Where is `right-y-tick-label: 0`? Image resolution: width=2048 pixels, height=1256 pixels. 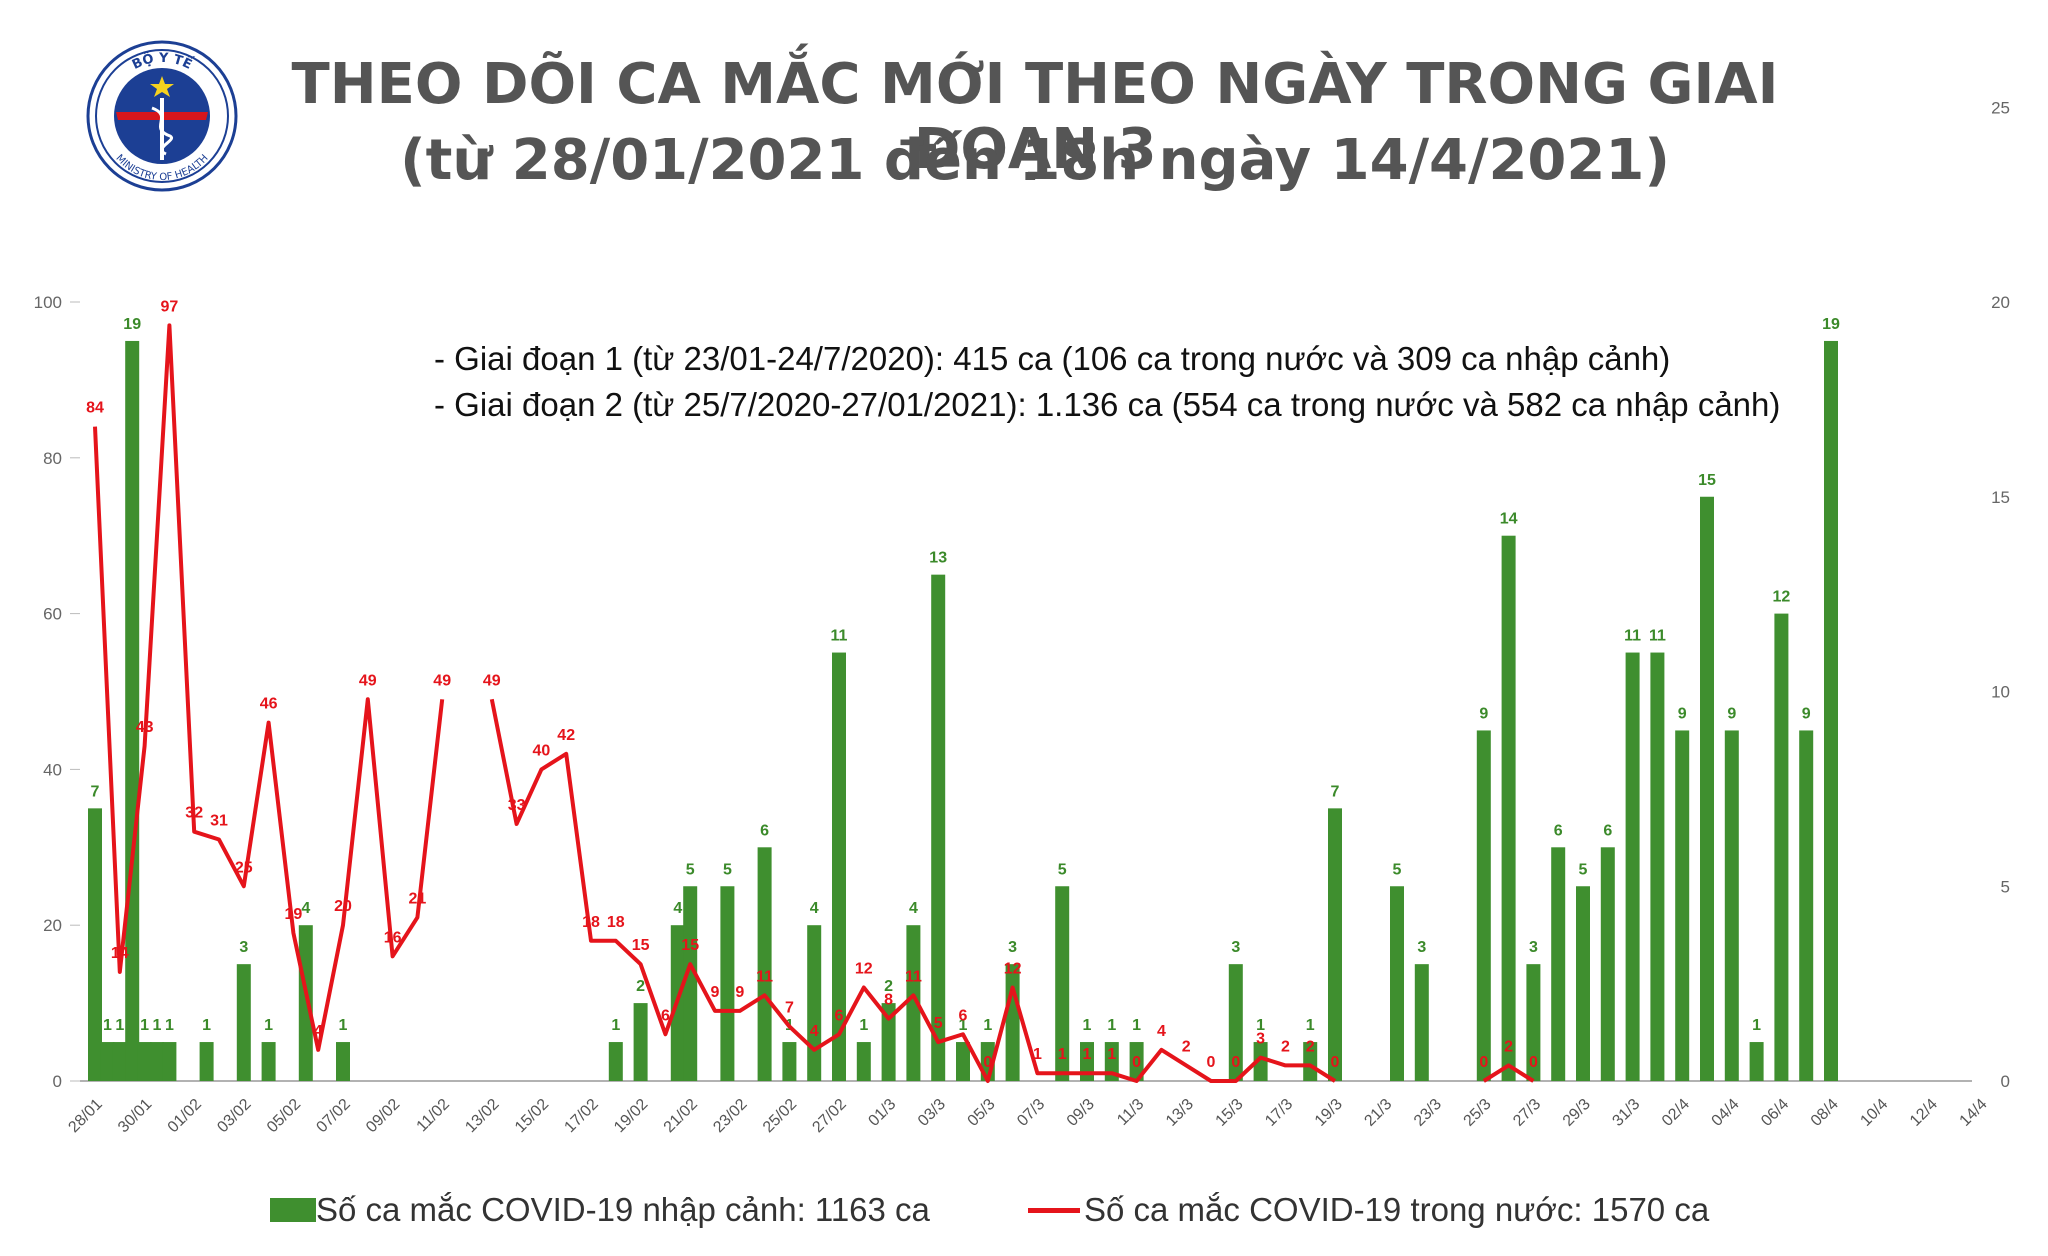 right-y-tick-label: 0 is located at coordinates (2005, 1081).